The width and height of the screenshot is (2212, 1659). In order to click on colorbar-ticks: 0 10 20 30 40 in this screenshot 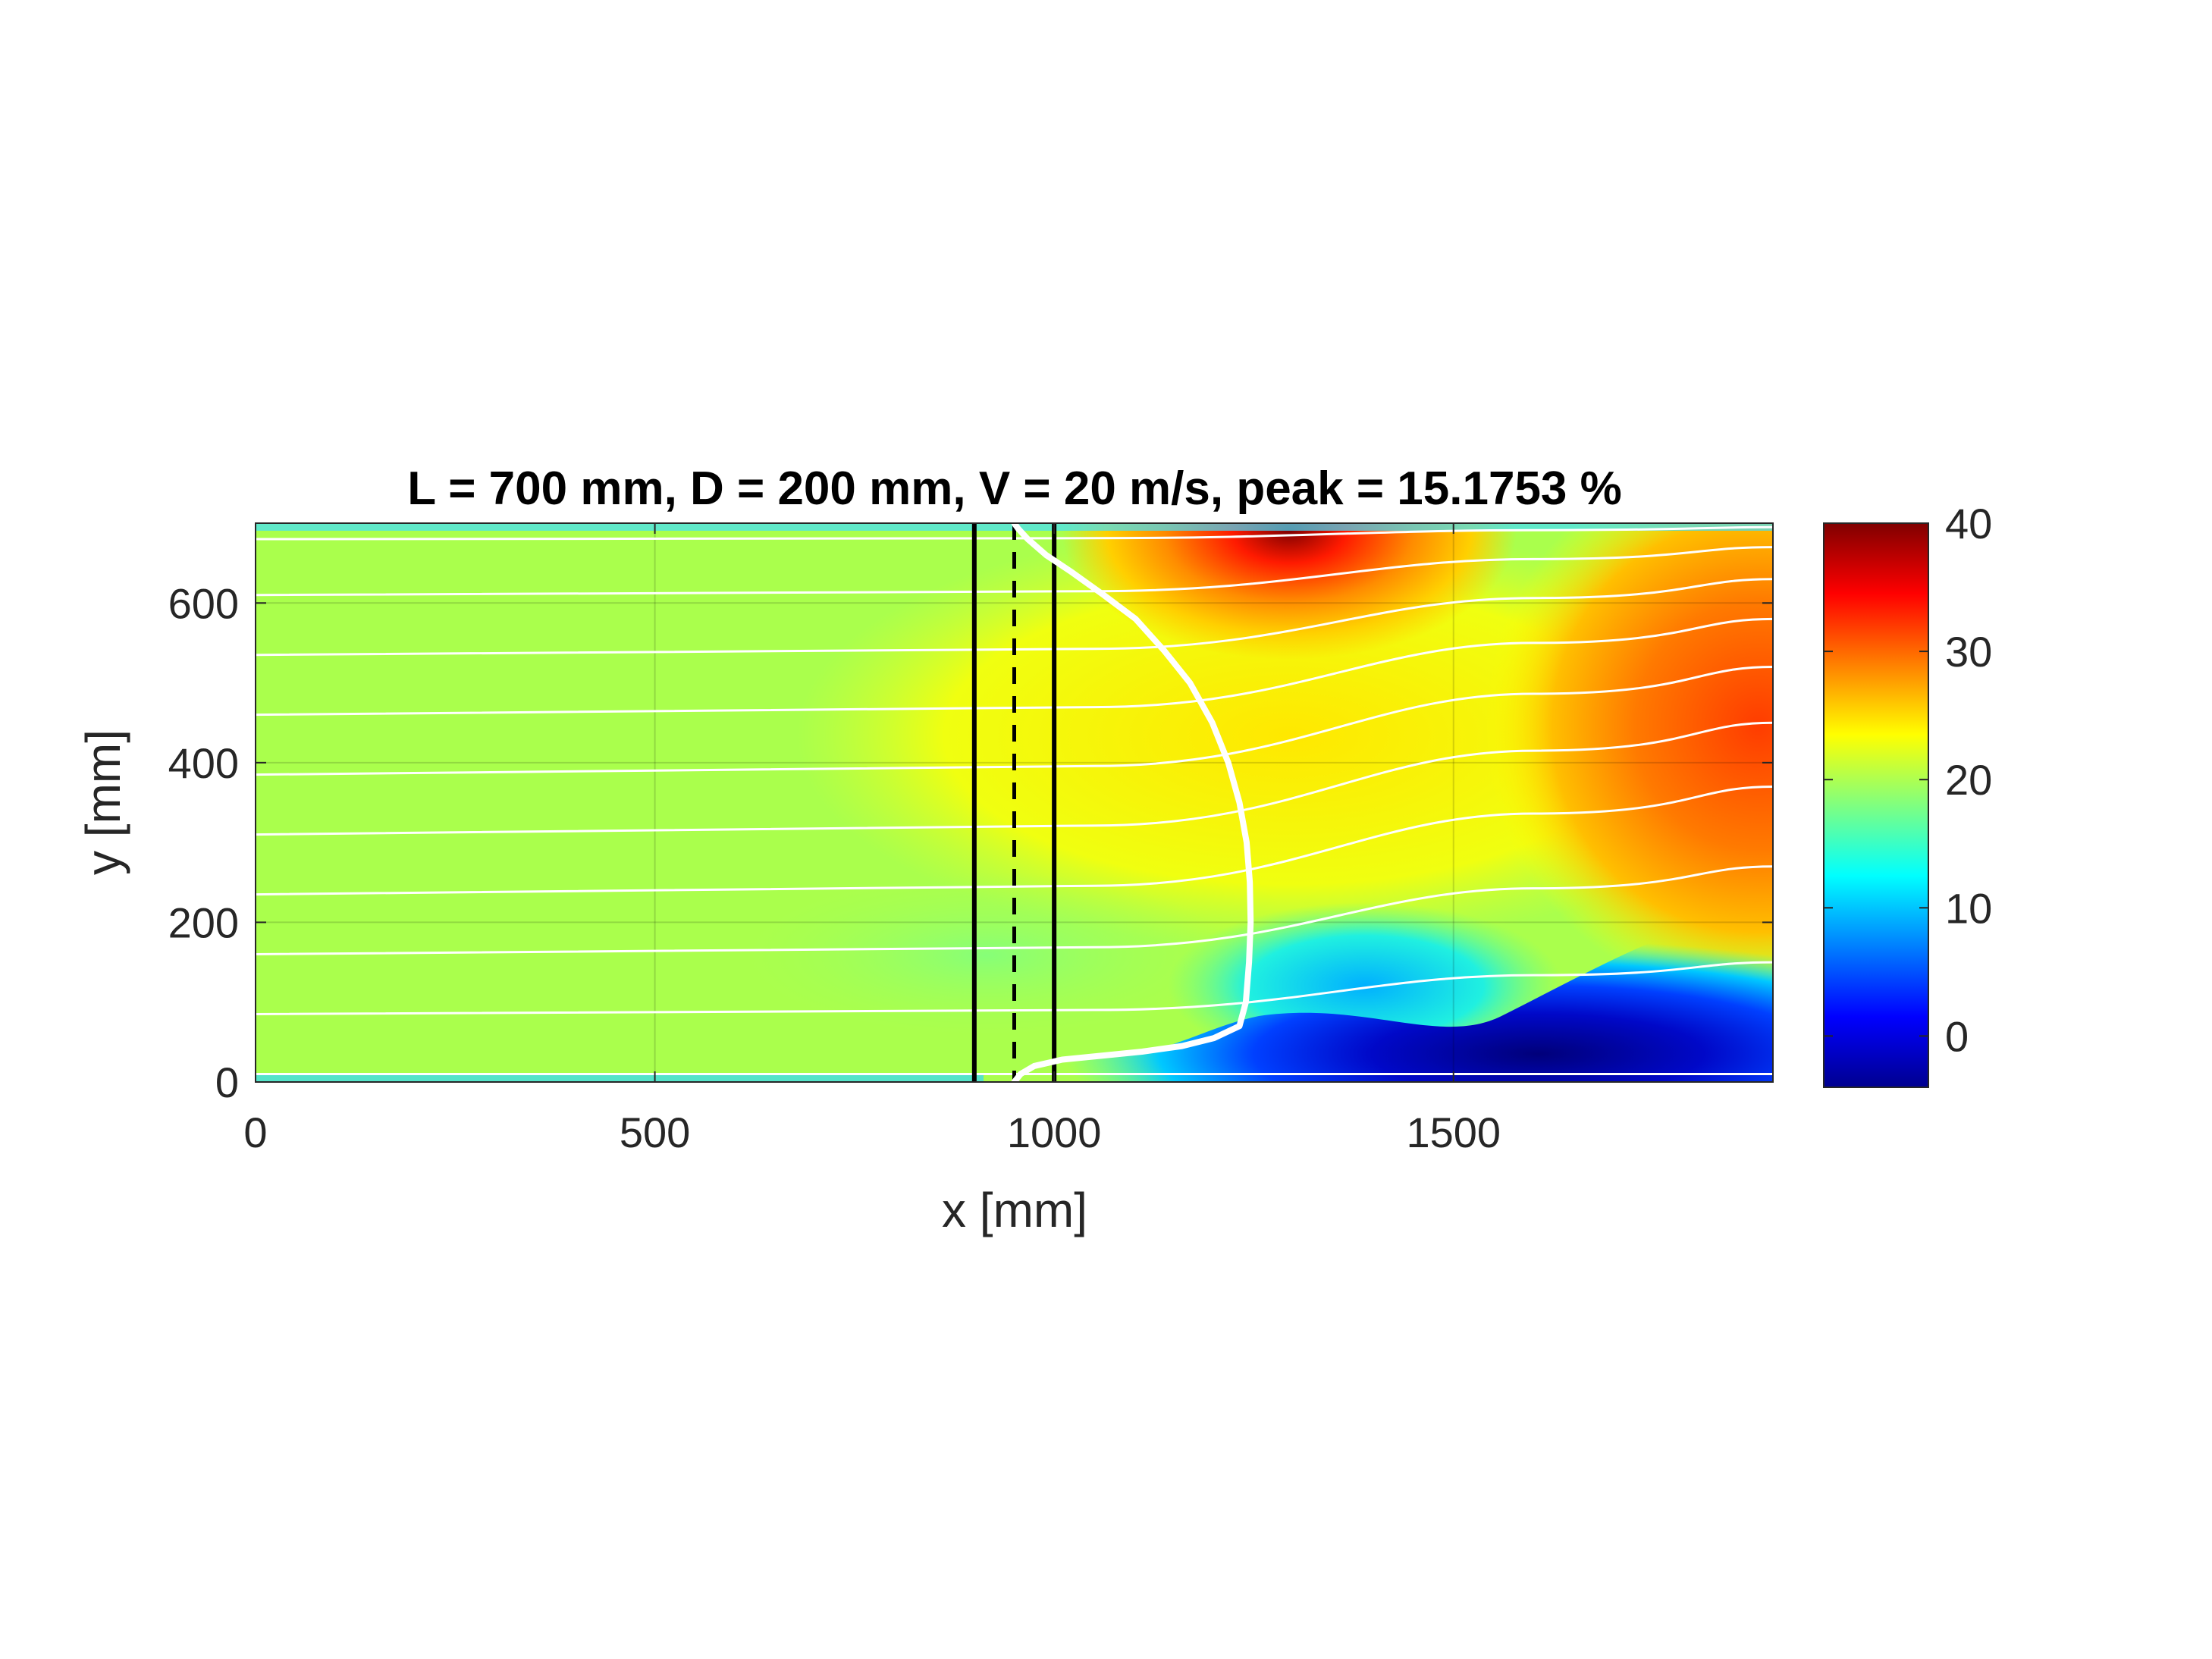, I will do `click(1908, 780)`.